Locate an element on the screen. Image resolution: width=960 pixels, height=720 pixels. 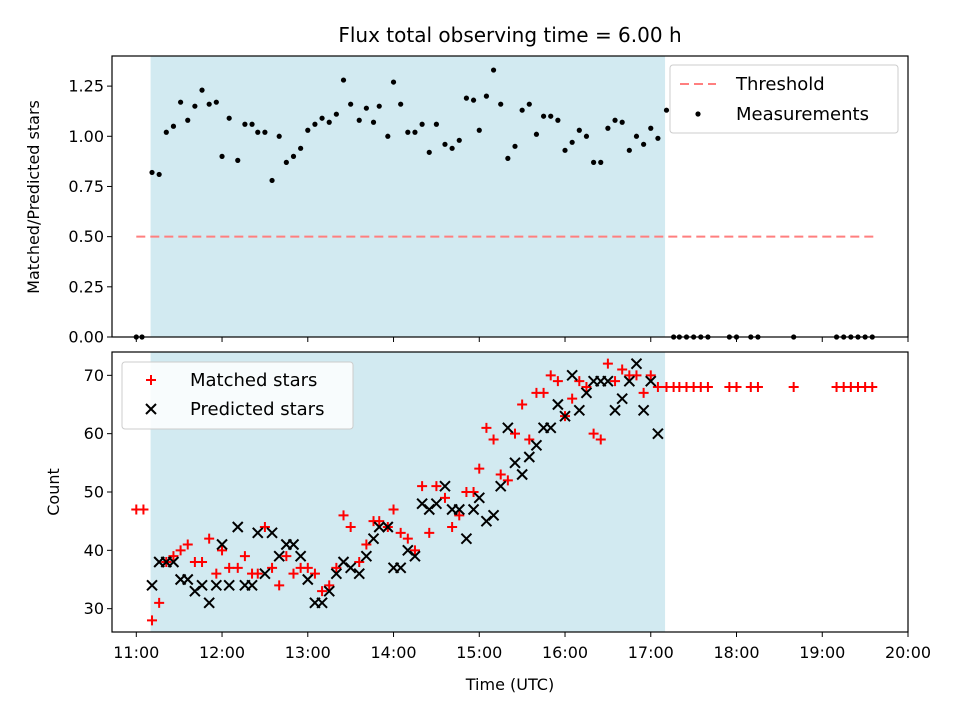
bottom-y-tick-label: 50 is located at coordinates (94, 492).